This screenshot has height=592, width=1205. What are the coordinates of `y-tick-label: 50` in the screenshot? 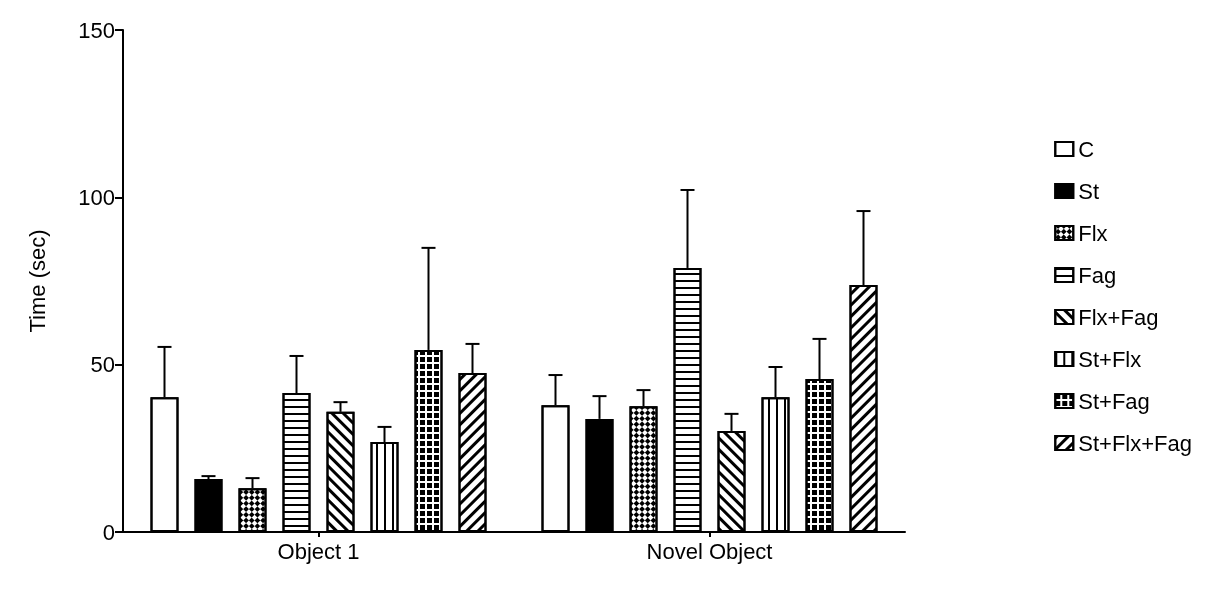 It's located at (102, 365).